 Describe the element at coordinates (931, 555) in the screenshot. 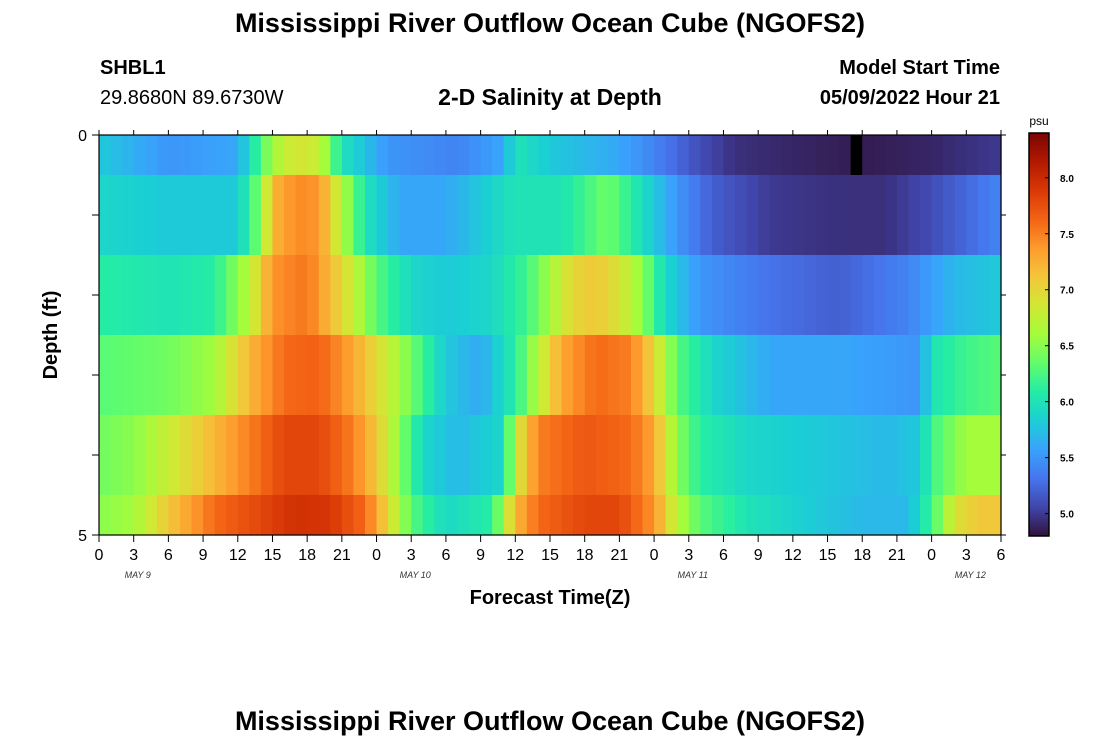

I see `x-tick-label: 0` at that location.